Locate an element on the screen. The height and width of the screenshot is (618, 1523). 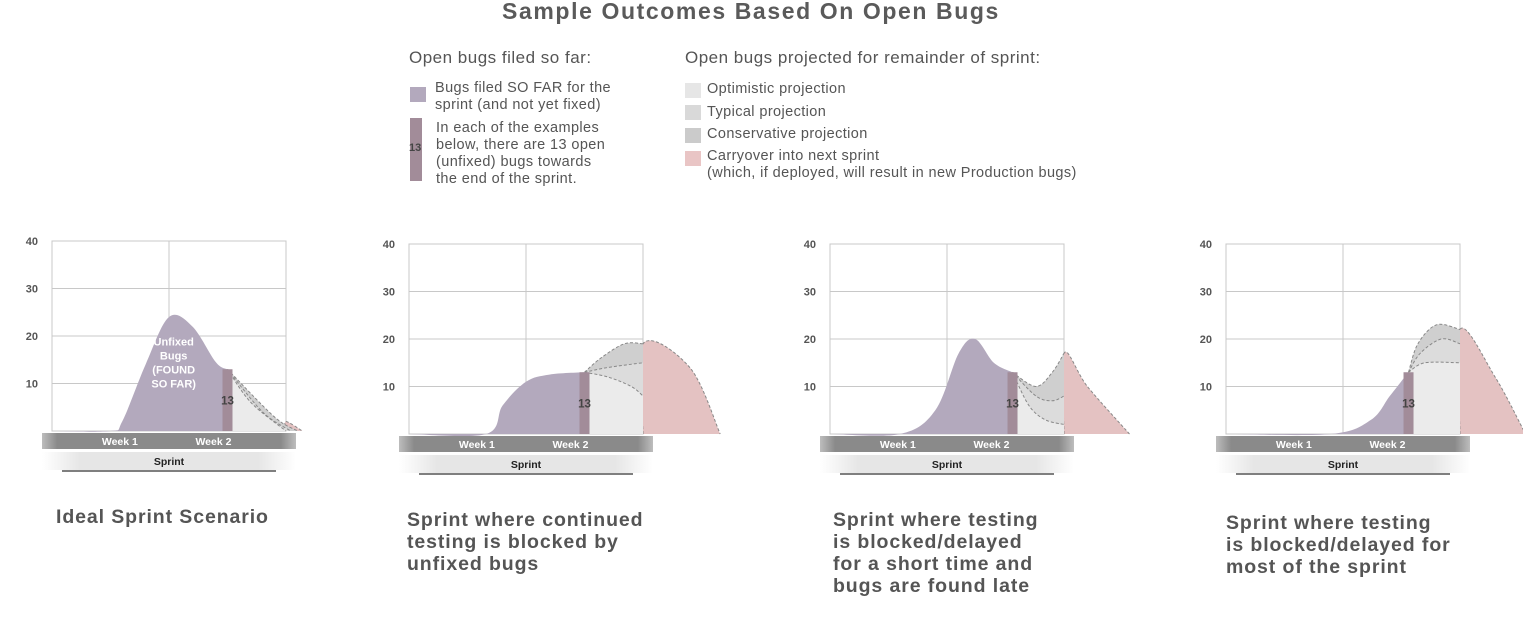
unfixed-bugs-label: Unfixed Bugs (FOUND SO FAR) is located at coordinates (173, 364).